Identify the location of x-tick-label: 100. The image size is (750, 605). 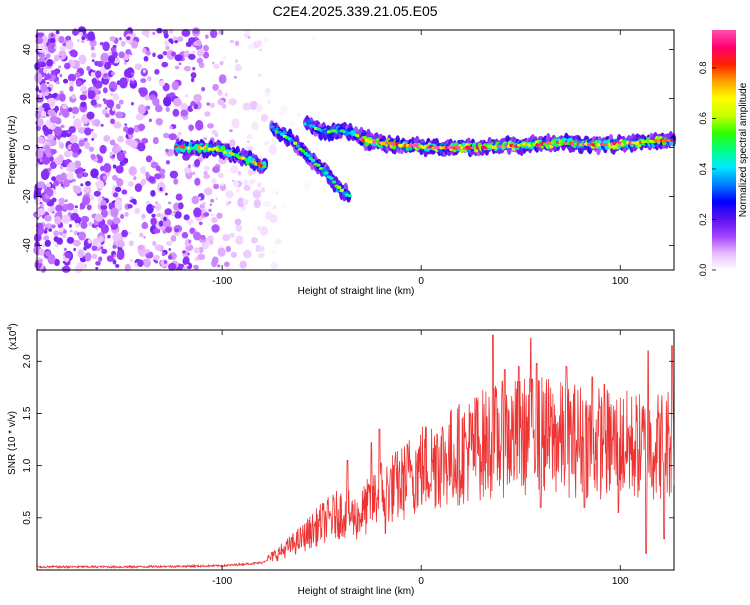
(620, 581).